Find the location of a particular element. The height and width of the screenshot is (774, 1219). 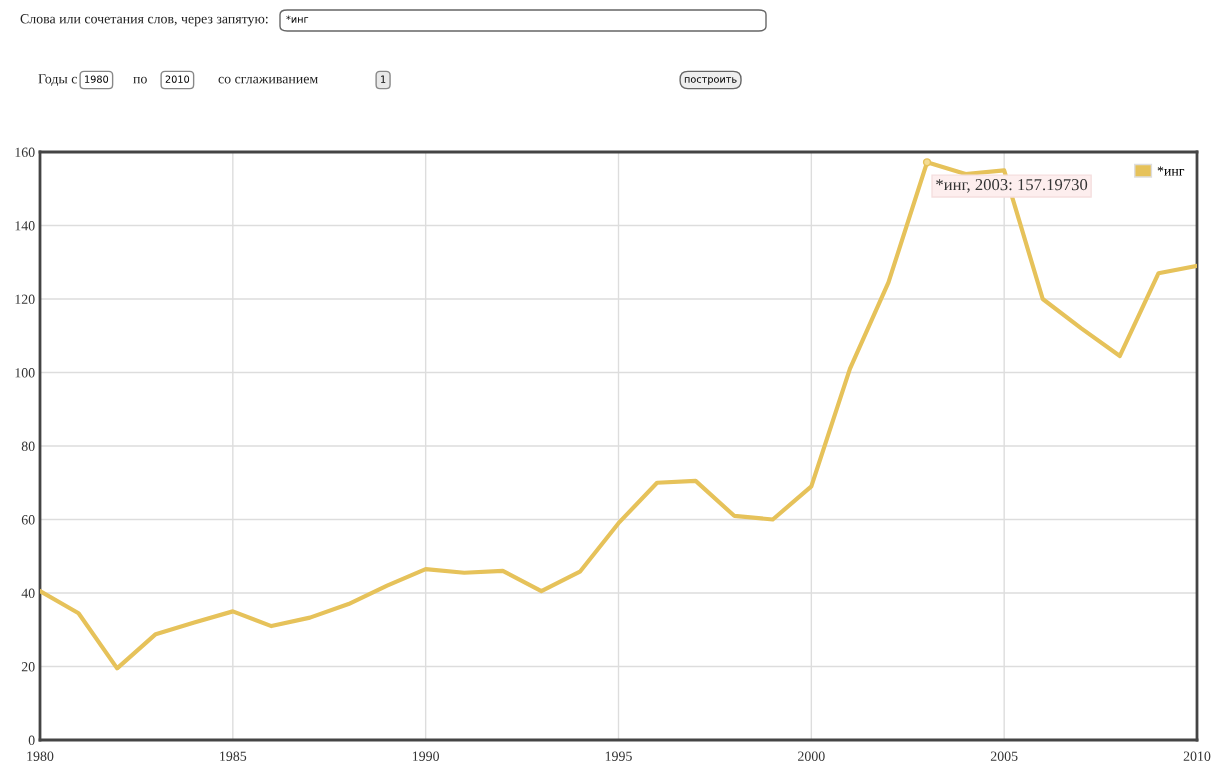

x-tick-label: 1995 is located at coordinates (618, 756).